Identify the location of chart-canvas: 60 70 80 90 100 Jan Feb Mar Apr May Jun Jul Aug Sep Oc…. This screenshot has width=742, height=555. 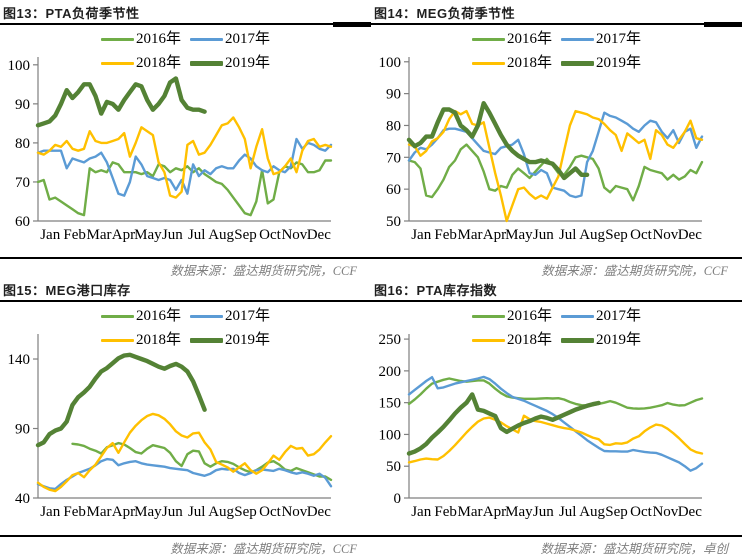
(170, 150).